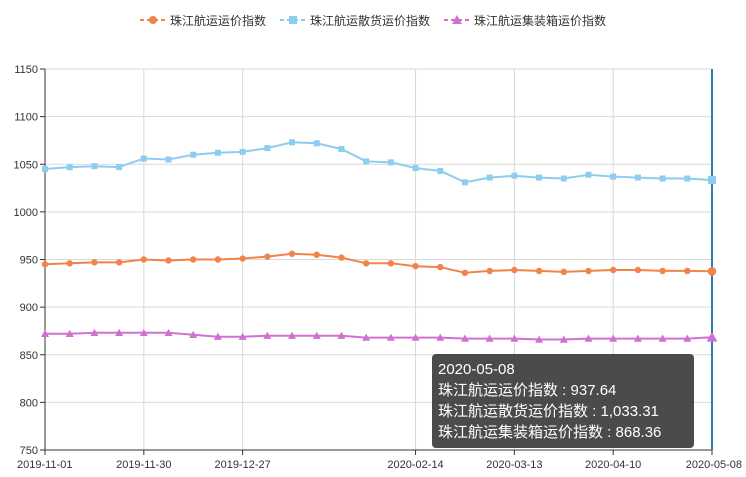  What do you see at coordinates (540, 20) in the screenshot?
I see `legend-label: 珠江航运集装箱运价指数` at bounding box center [540, 20].